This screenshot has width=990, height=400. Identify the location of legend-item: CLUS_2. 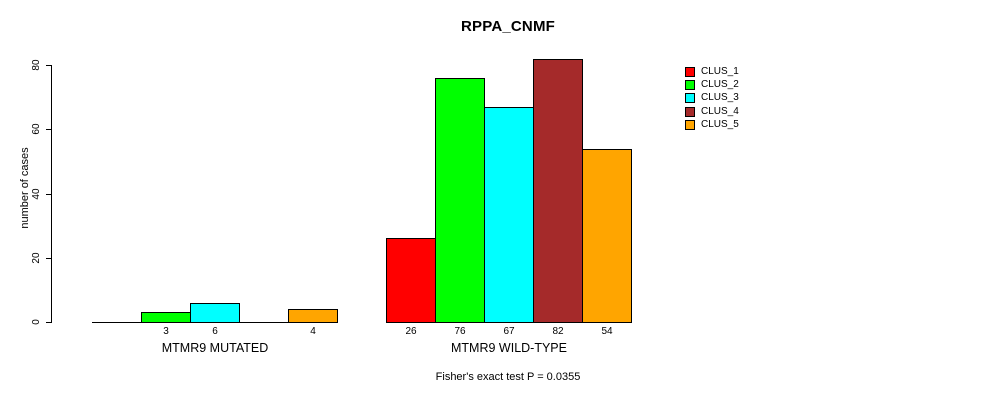
(712, 84).